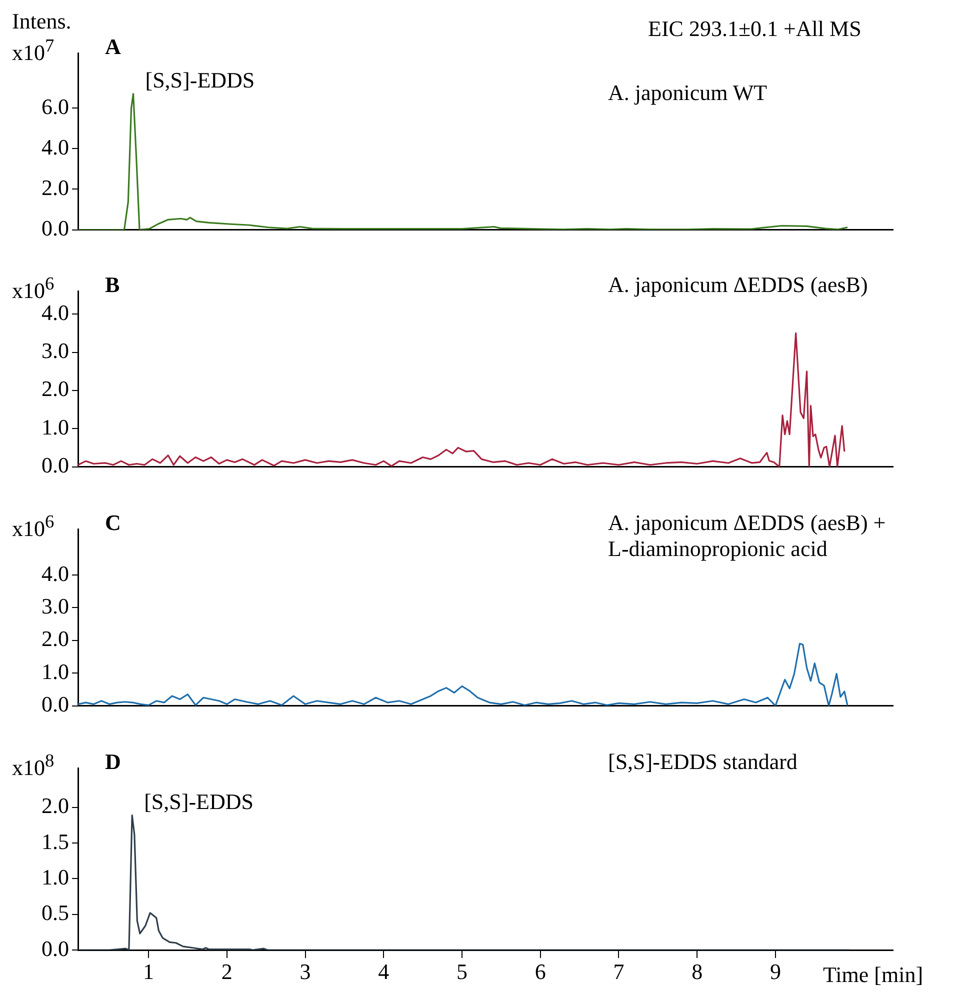  What do you see at coordinates (703, 762) in the screenshot?
I see `chart-subtitle: [S,S]-EDDS standard` at bounding box center [703, 762].